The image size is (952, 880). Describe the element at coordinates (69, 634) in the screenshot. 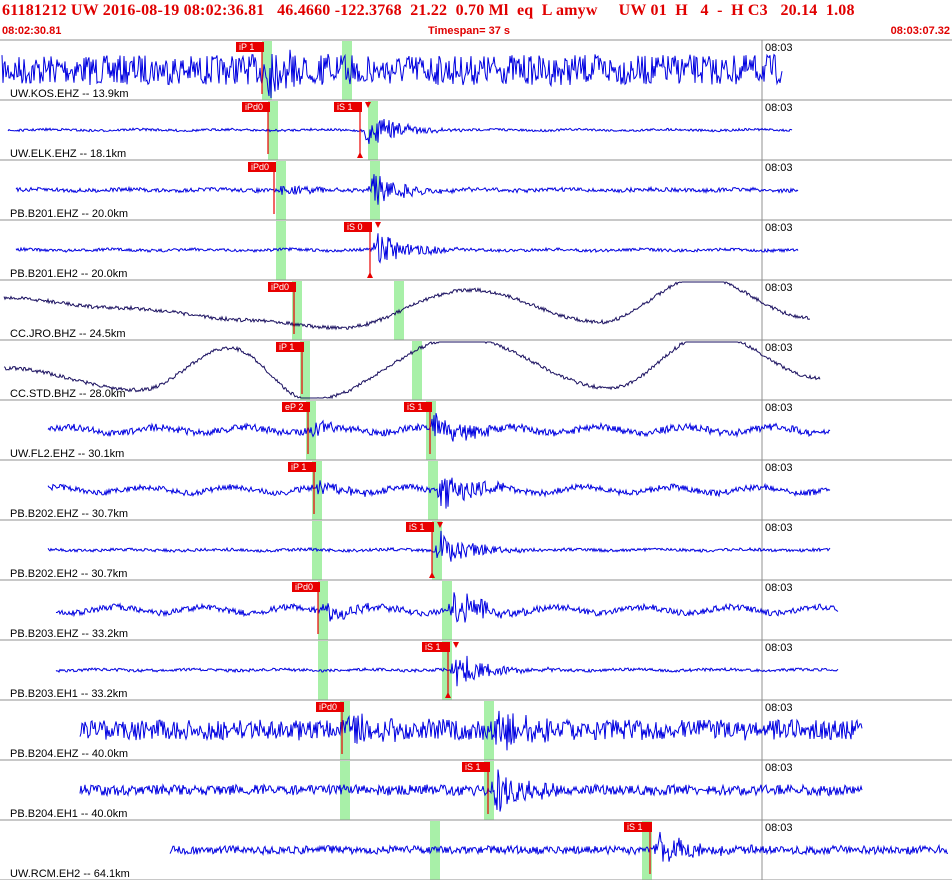

I see `station-label: PB.B203.EHZ -- 33.2km` at that location.